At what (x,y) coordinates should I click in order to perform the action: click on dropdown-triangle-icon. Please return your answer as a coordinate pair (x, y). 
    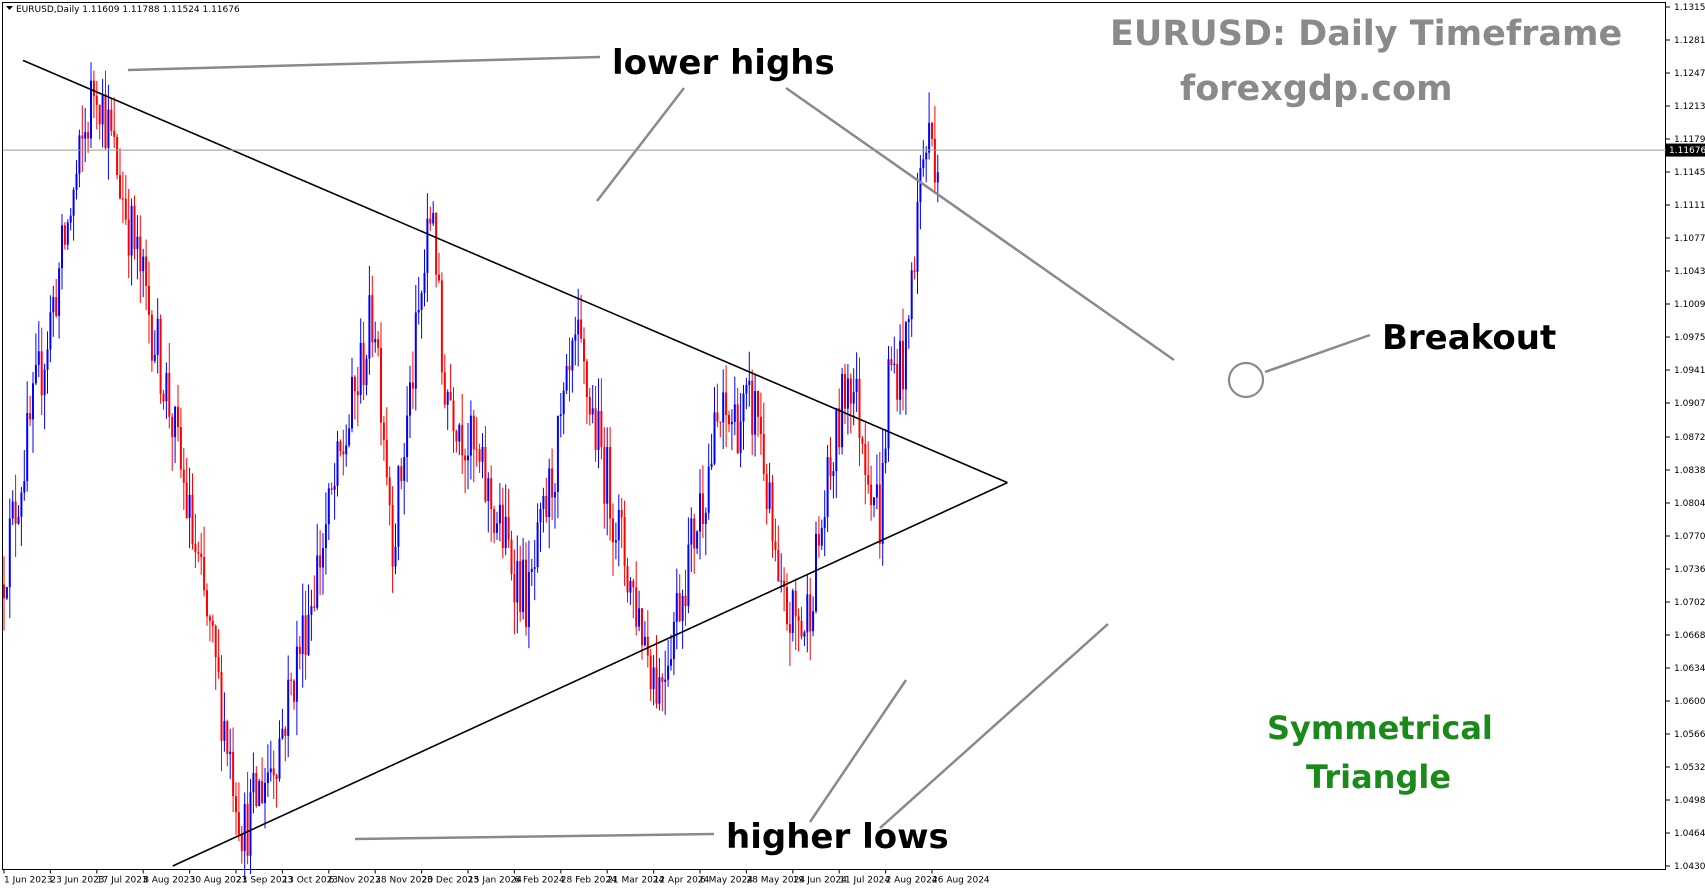
    Looking at the image, I should click on (9, 8).